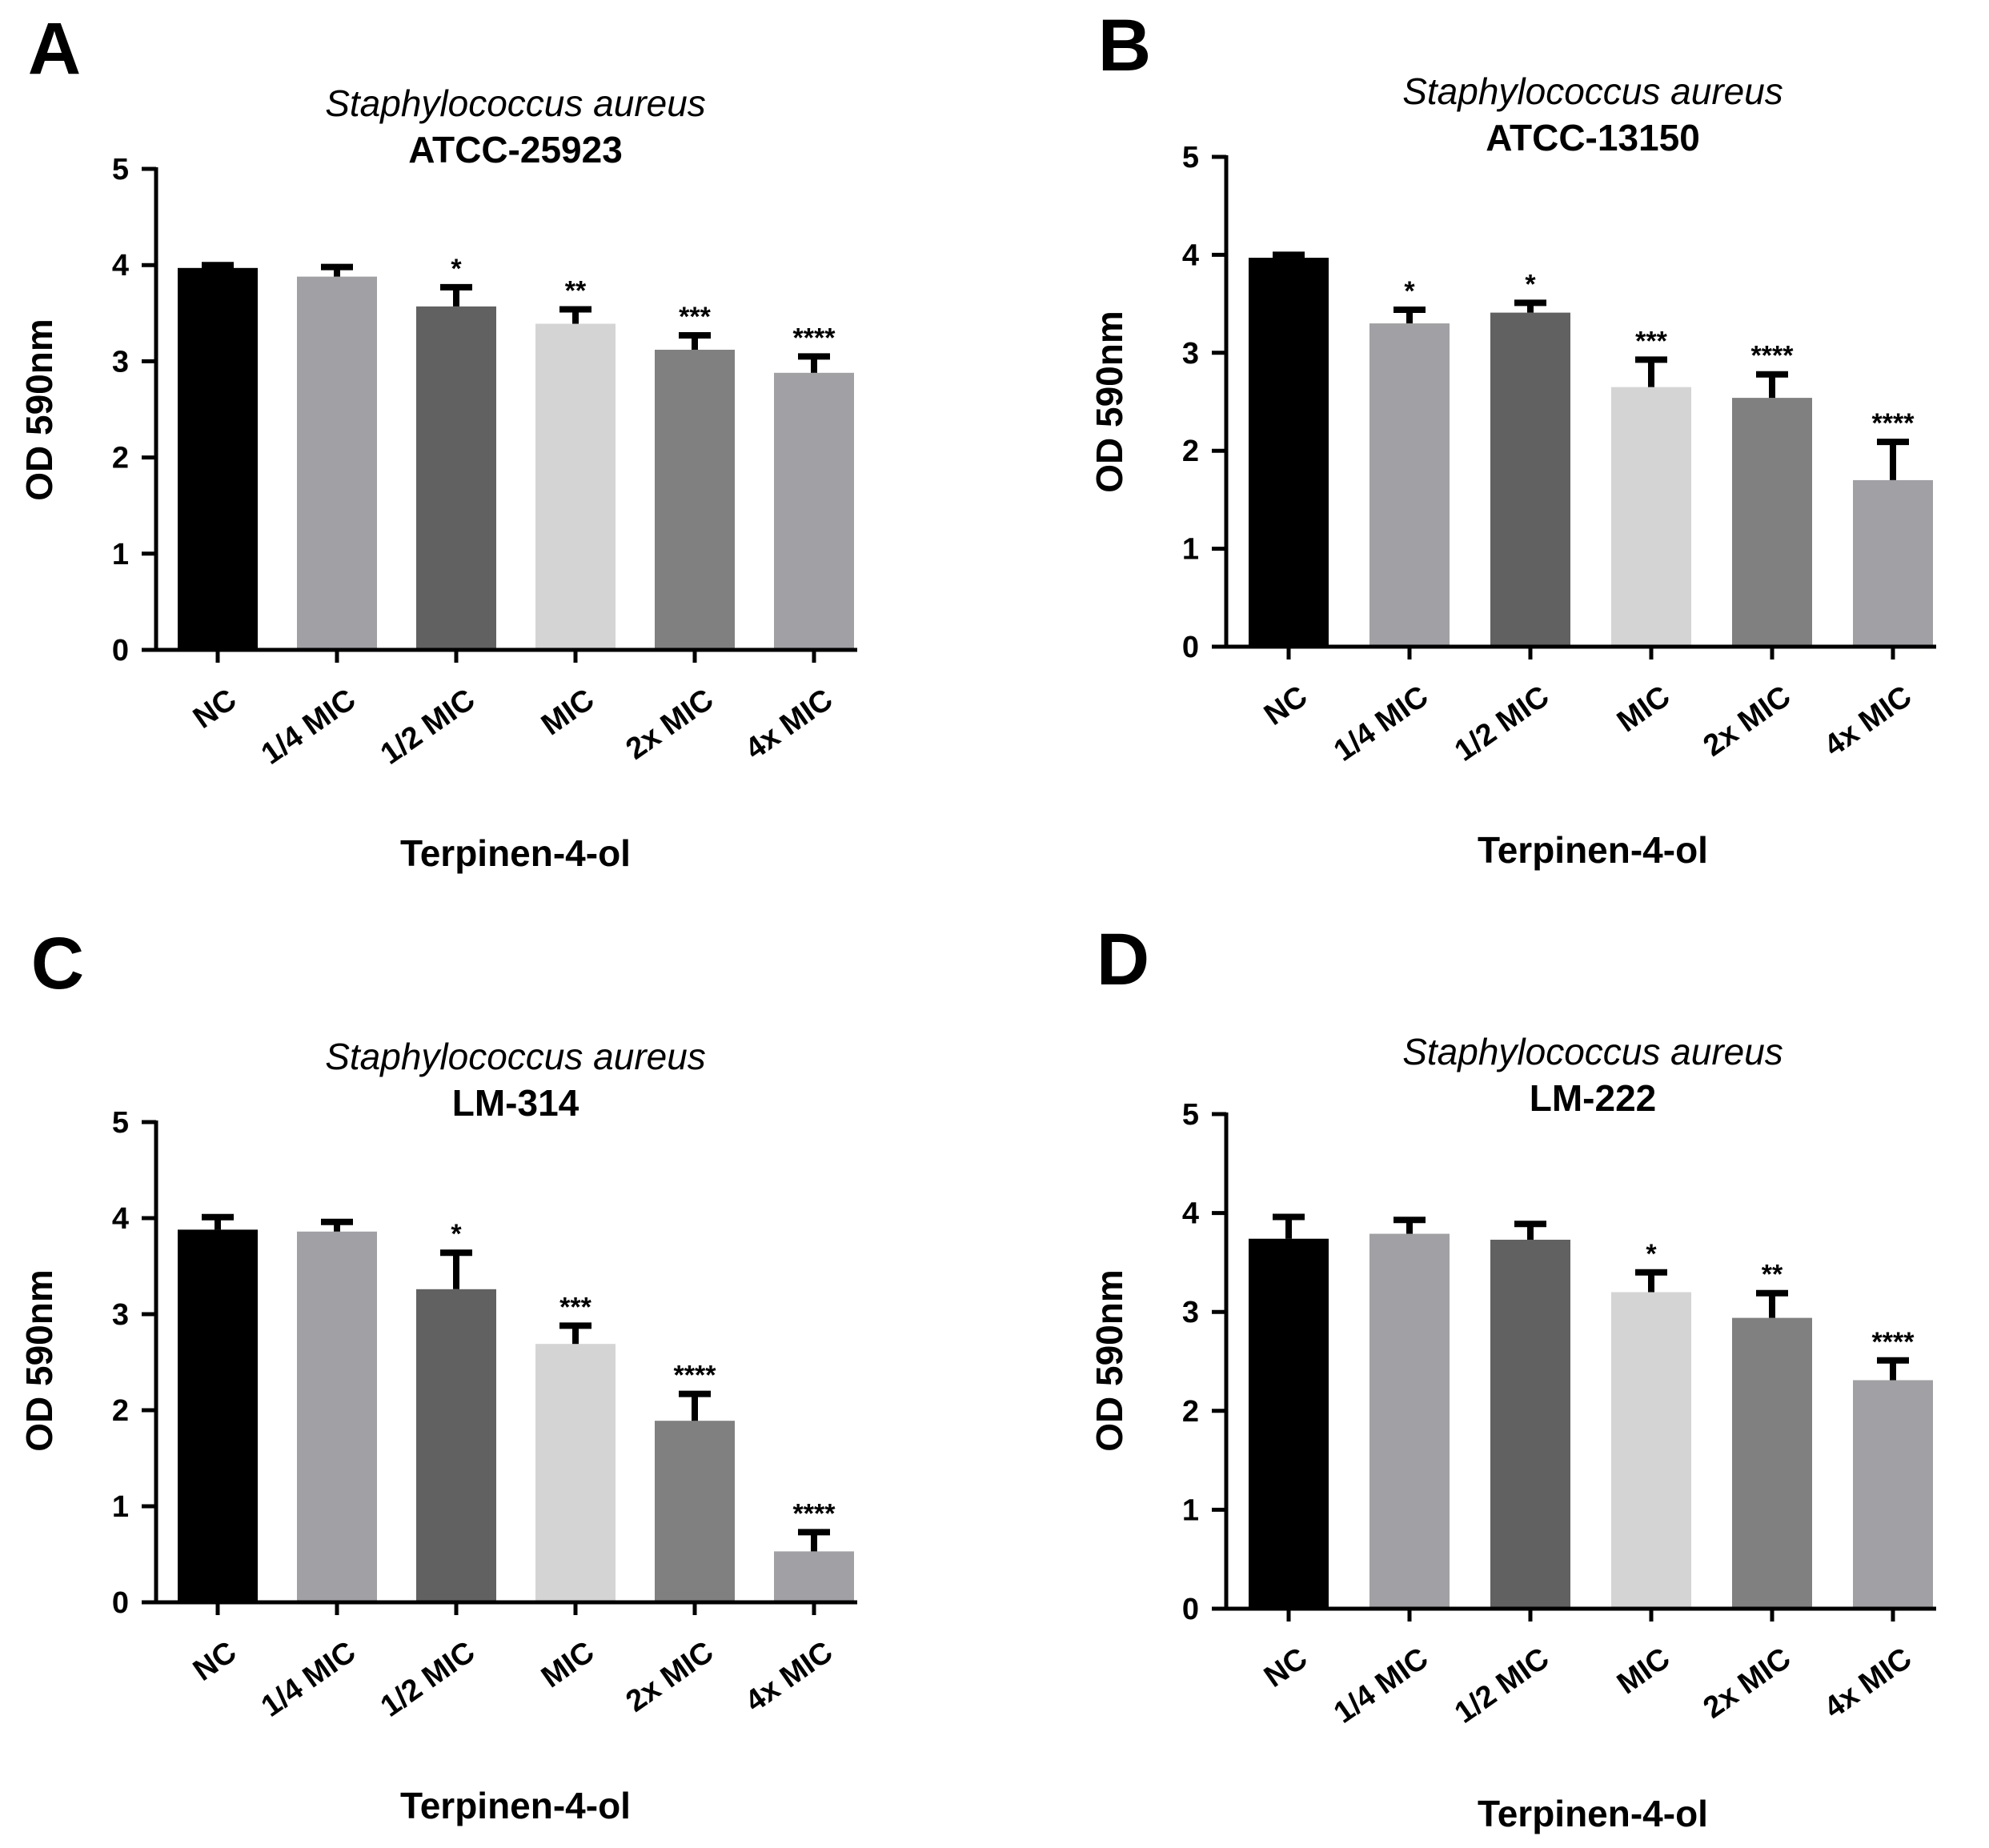 This screenshot has width=1989, height=1848. I want to click on significance-label-4: ***, so click(1651, 341).